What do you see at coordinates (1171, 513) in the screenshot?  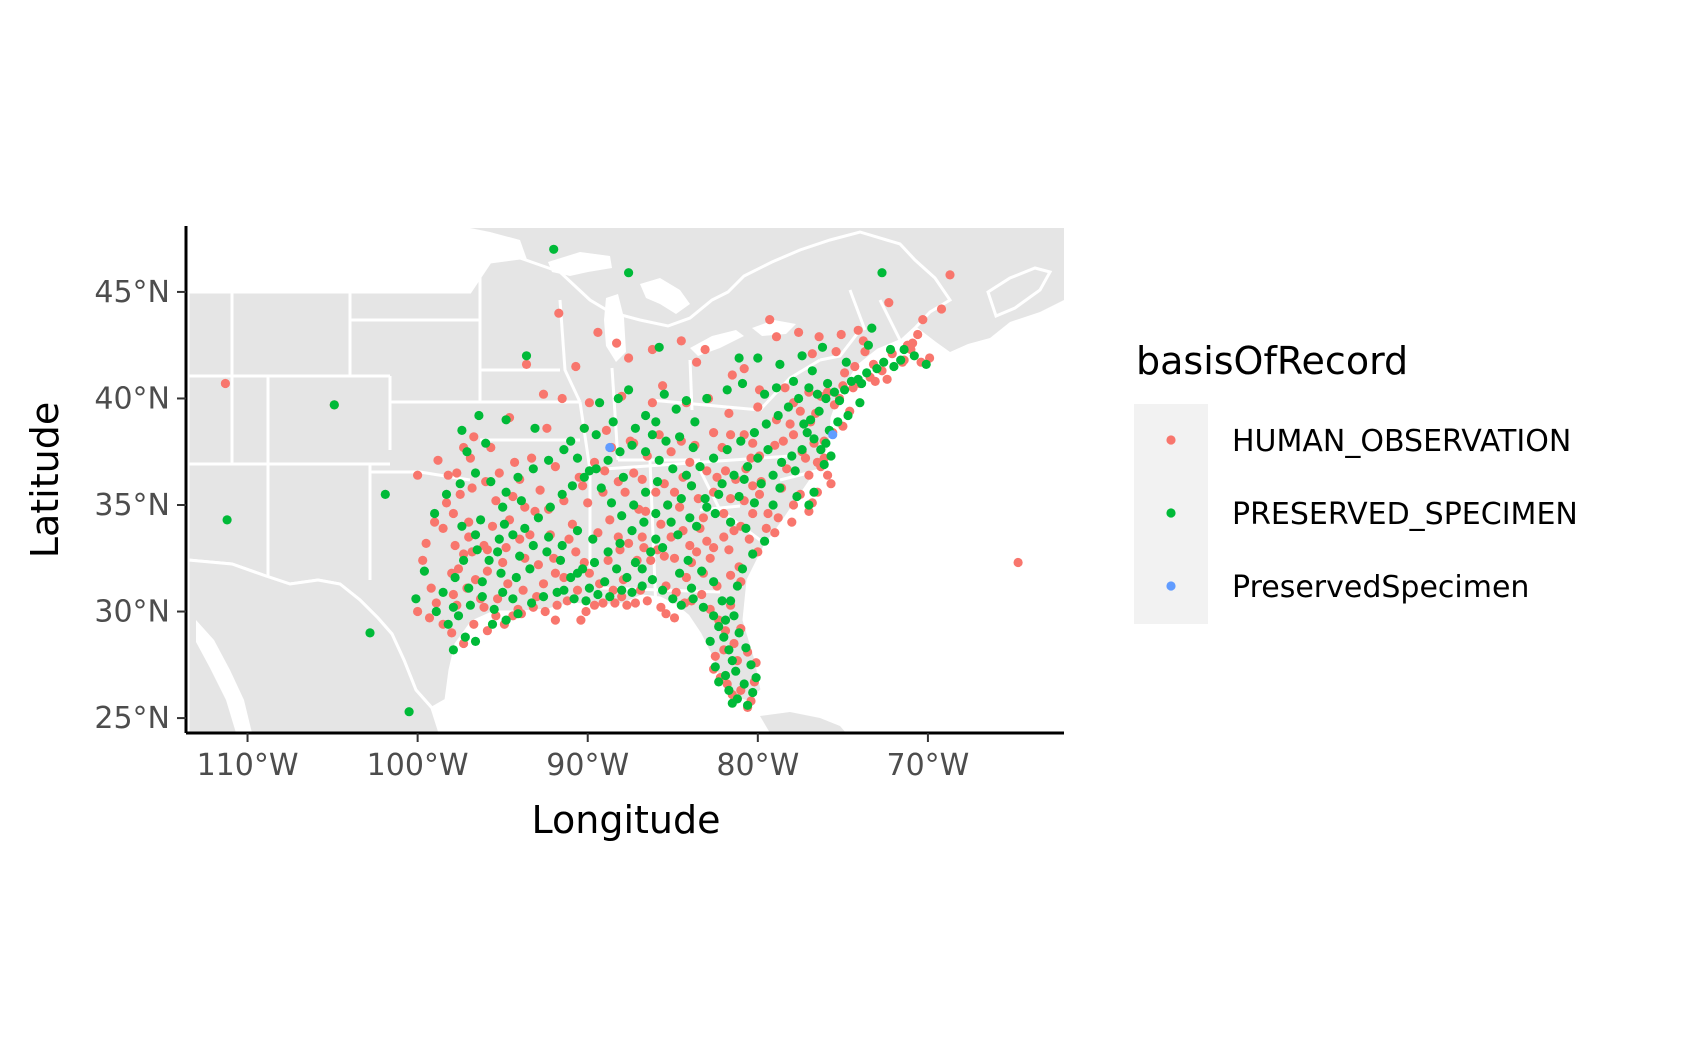 I see `legend-key` at bounding box center [1171, 513].